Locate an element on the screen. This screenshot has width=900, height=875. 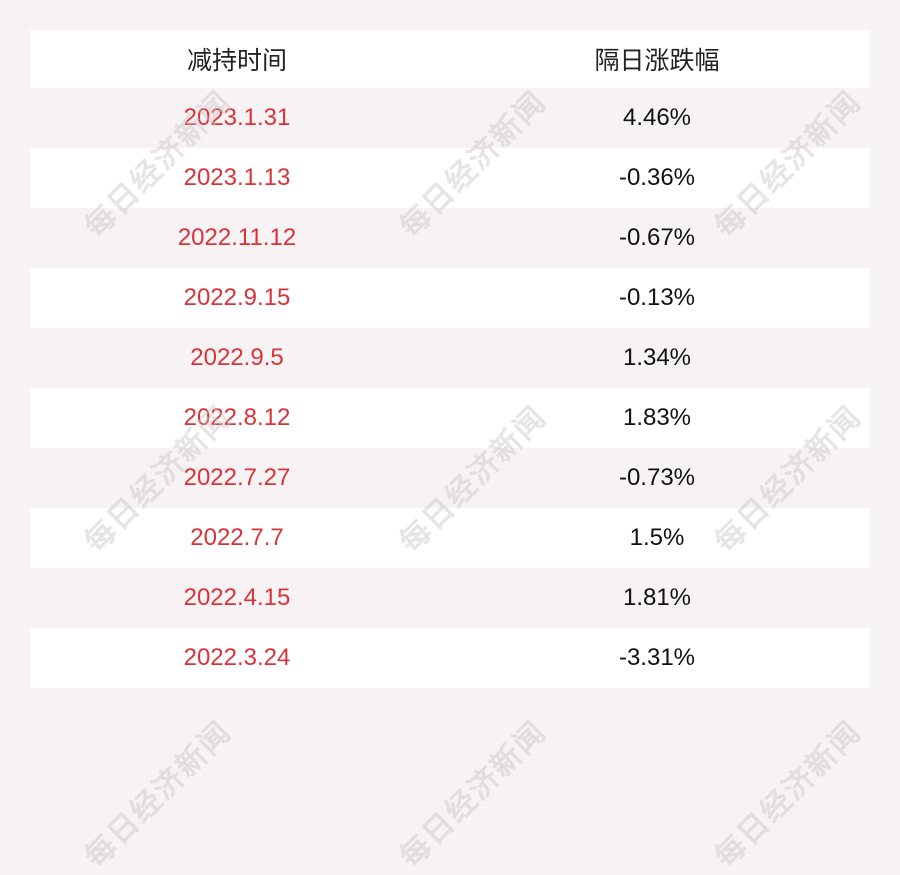
table-row: 2022.4.15 1.81% is located at coordinates (450, 598).